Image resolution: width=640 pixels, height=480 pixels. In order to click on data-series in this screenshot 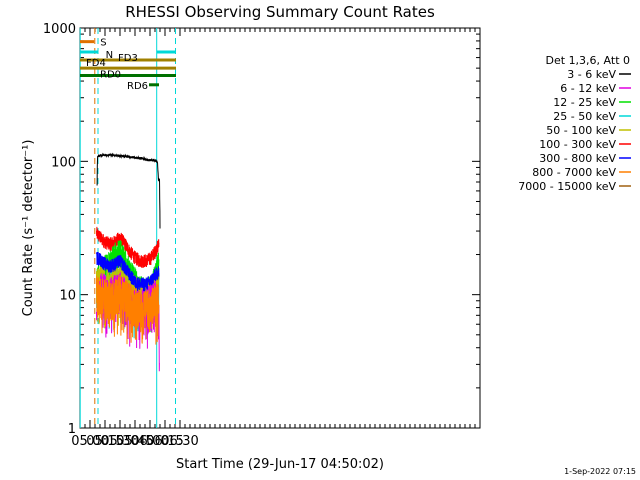, I will do `click(128, 262)`.